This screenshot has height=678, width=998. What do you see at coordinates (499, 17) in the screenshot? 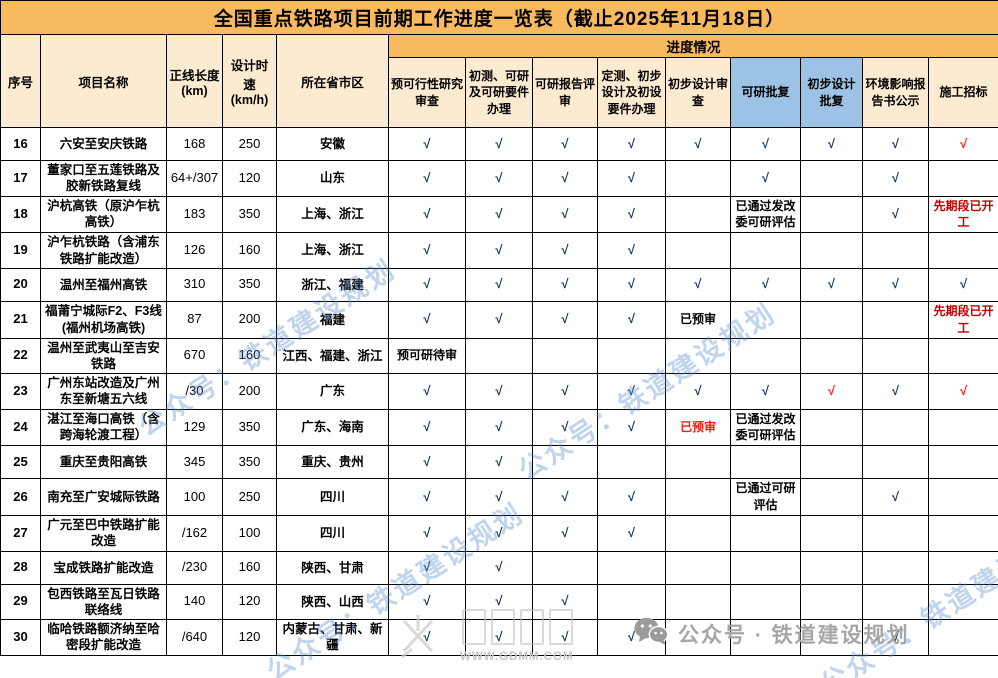
I see `page-title: 全国重点铁路项目前期工作进度一览表（截止2025年11月18日）` at bounding box center [499, 17].